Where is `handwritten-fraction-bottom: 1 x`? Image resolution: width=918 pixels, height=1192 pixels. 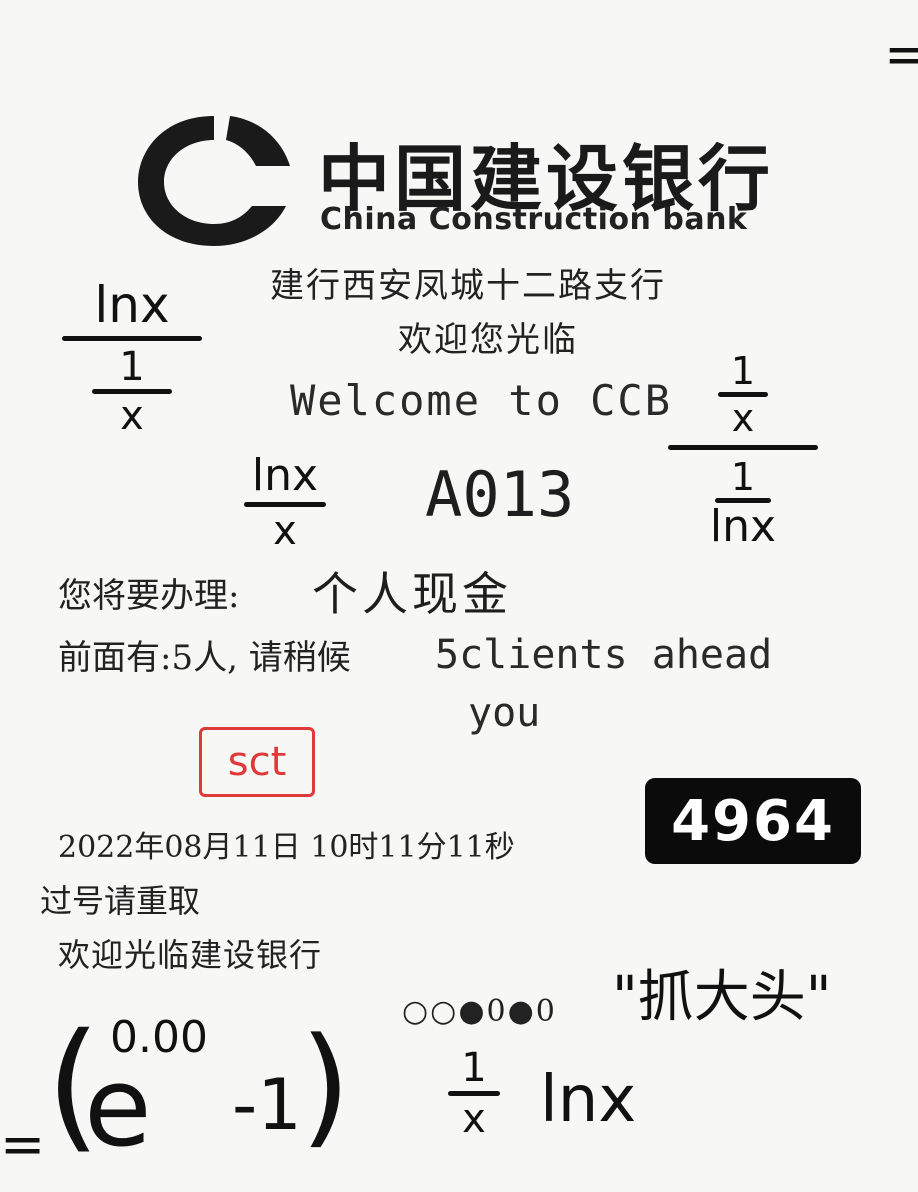
handwritten-fraction-bottom: 1 x is located at coordinates (474, 1093).